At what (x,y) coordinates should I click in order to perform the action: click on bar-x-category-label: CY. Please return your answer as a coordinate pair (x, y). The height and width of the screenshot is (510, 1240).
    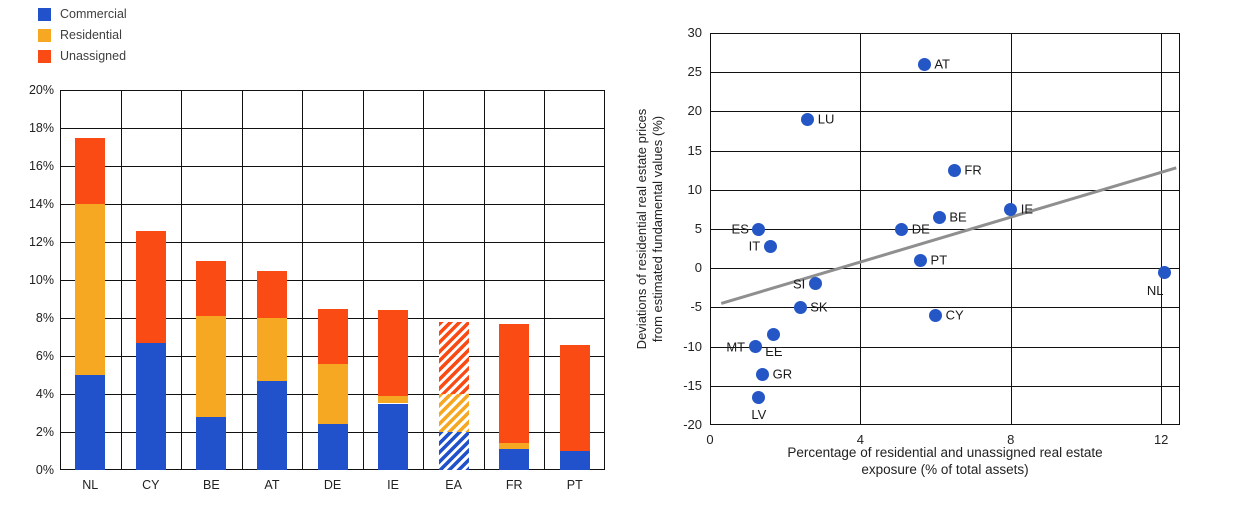
    Looking at the image, I should click on (151, 485).